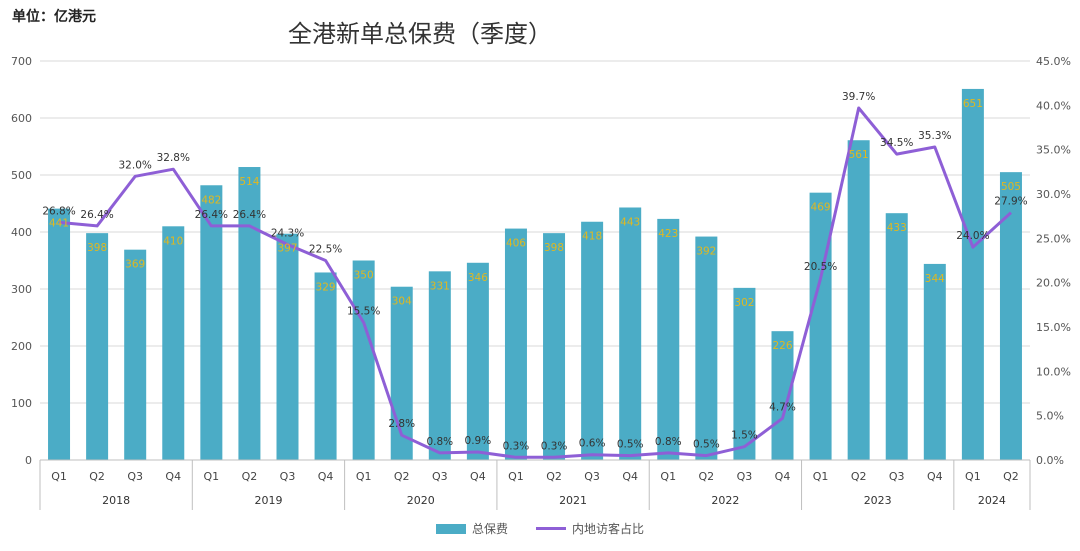 This screenshot has height=551, width=1080. What do you see at coordinates (287, 249) in the screenshot?
I see `bar-data-label: 397` at bounding box center [287, 249].